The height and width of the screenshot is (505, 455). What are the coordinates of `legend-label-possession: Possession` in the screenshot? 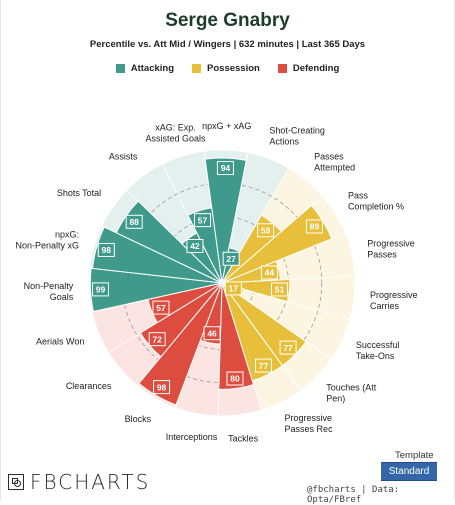 It's located at (233, 68).